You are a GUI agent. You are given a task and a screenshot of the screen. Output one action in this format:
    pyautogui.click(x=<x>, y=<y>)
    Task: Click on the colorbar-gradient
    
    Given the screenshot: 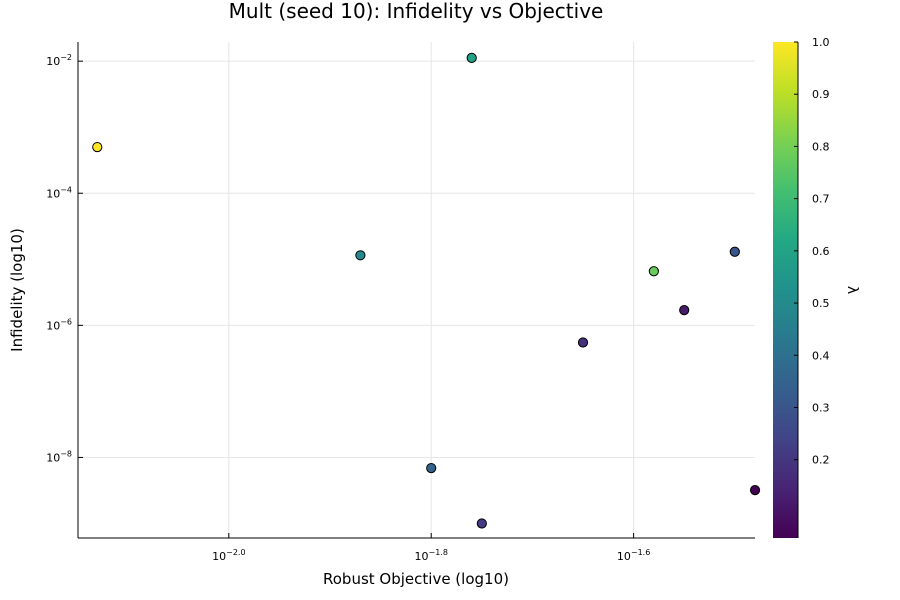 What is the action you would take?
    pyautogui.click(x=785, y=290)
    